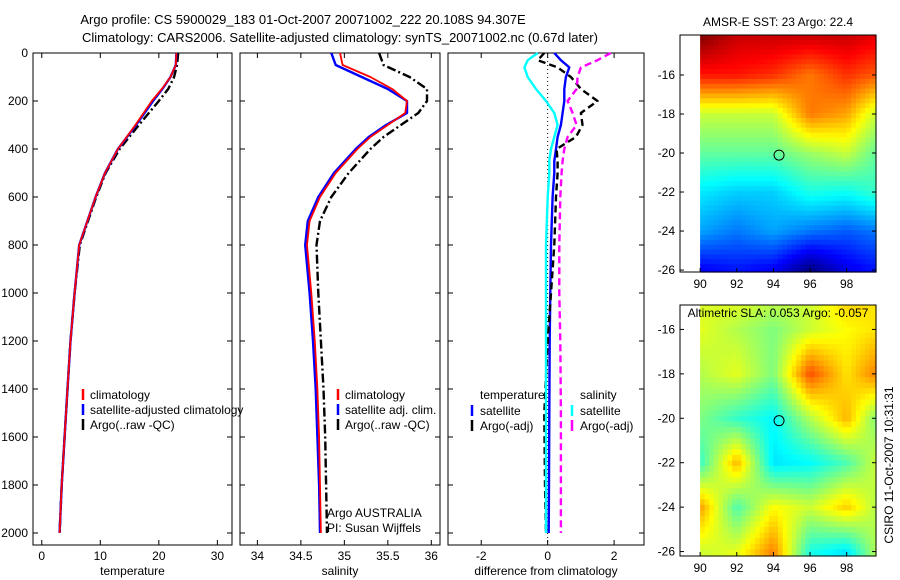 The image size is (900, 580). Describe the element at coordinates (375, 395) in the screenshot. I see `legend-label: climatology` at that location.